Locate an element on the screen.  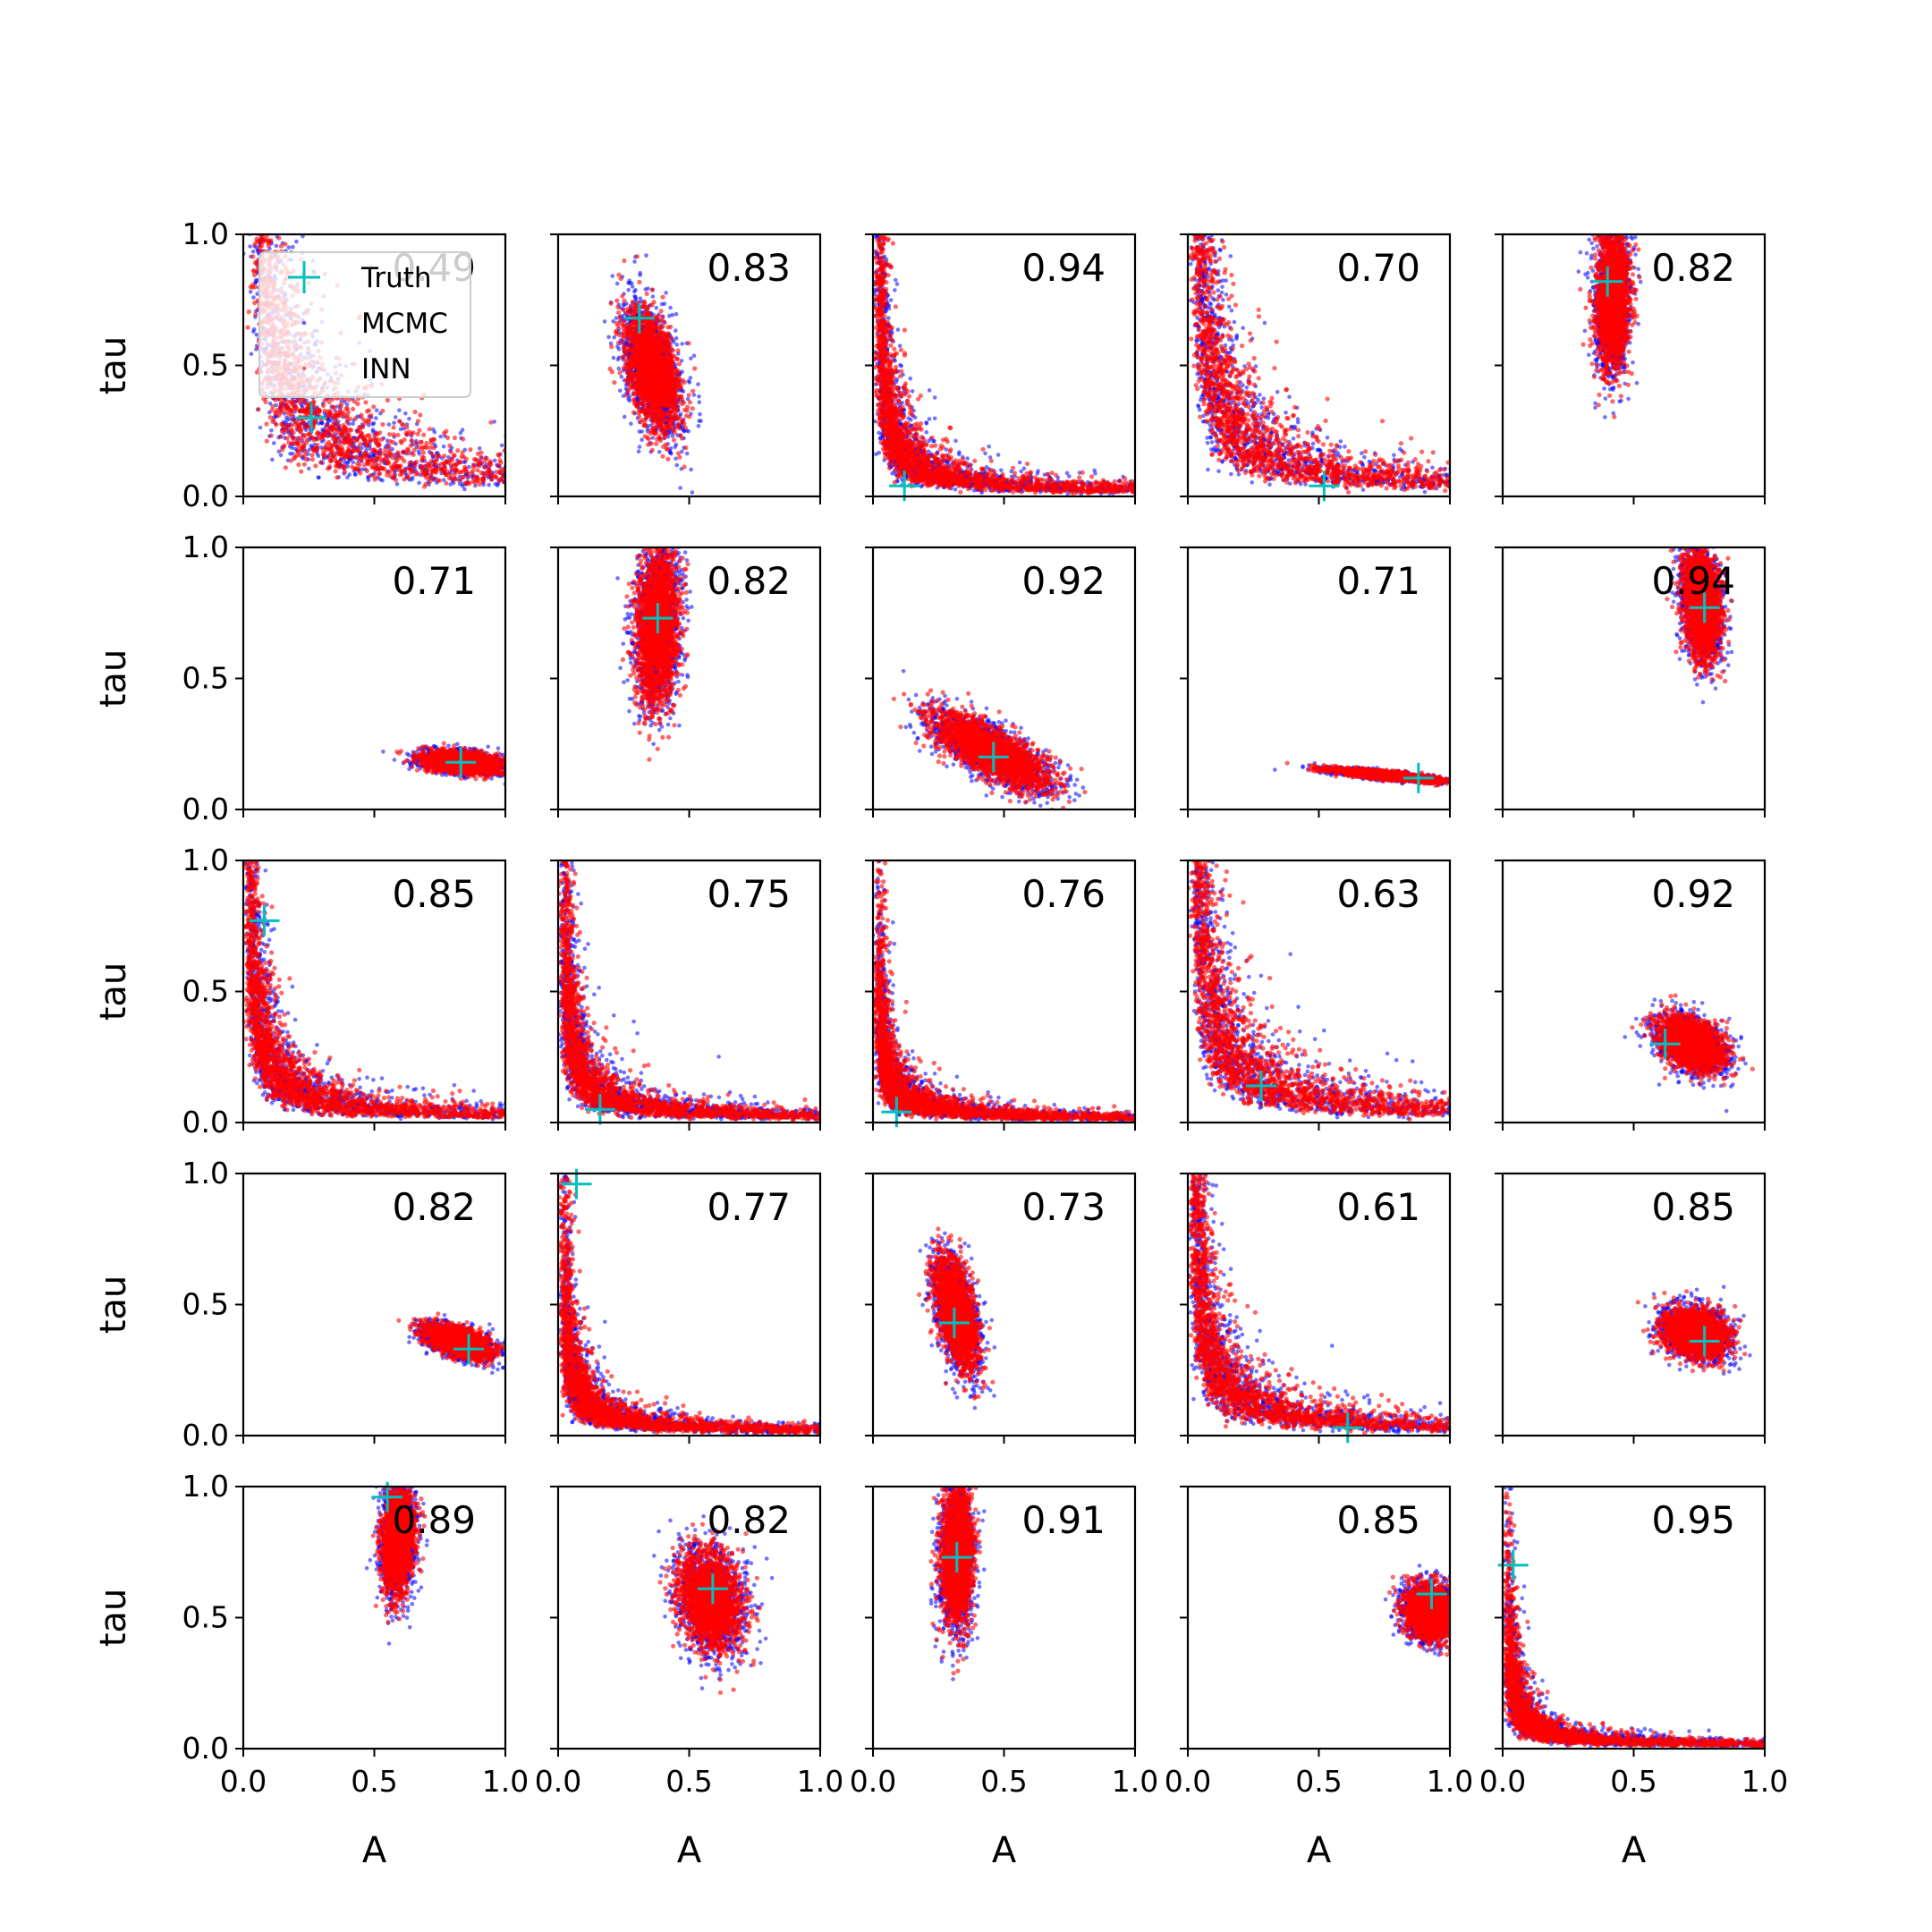
y-tick-label: 1.0 is located at coordinates (205, 233).